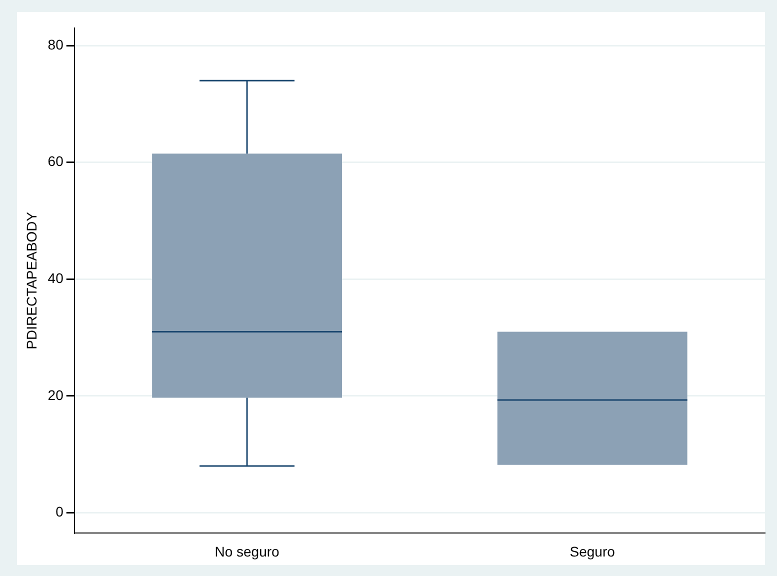 The height and width of the screenshot is (576, 777). What do you see at coordinates (60, 512) in the screenshot?
I see `y-tick-label: 0` at bounding box center [60, 512].